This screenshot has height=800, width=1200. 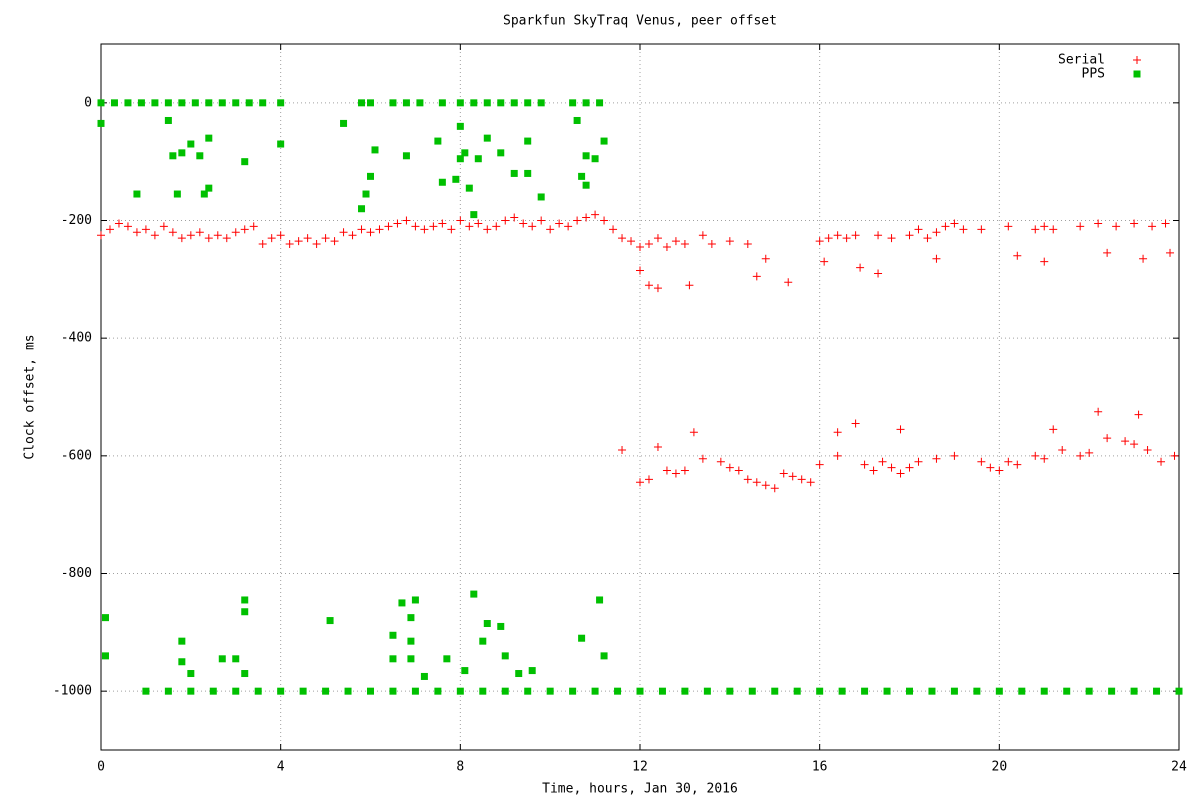 I want to click on y-tick-label: -200, so click(x=76, y=220).